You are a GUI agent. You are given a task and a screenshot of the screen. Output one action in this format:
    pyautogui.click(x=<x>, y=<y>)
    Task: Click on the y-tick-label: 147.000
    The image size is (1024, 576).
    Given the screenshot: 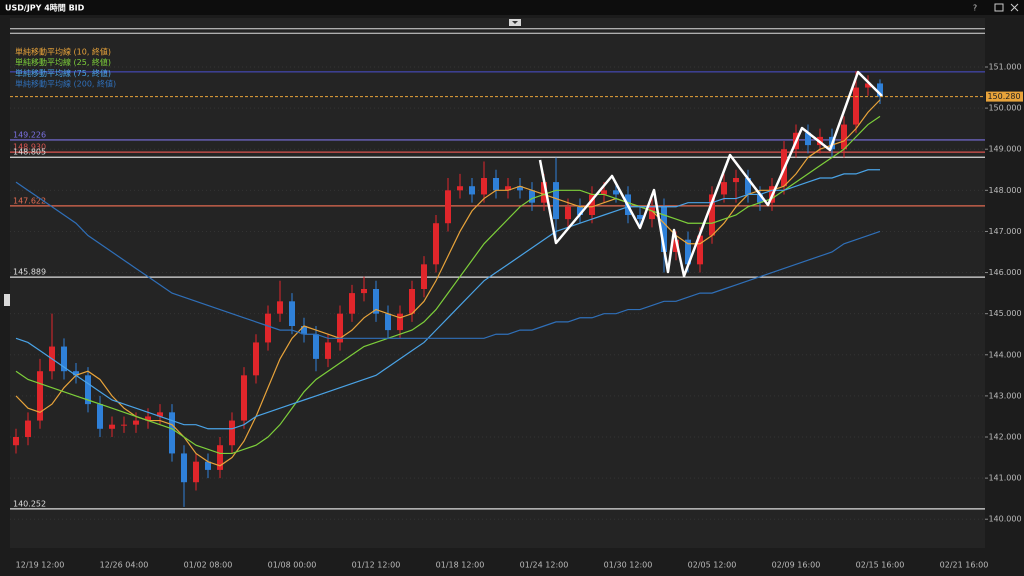 What is the action you would take?
    pyautogui.click(x=1004, y=231)
    